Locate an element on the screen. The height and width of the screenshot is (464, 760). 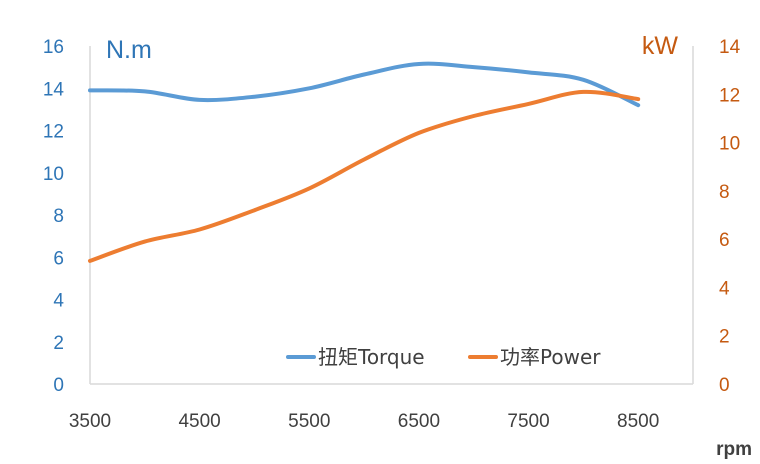
x-tick-label: 3500 is located at coordinates (90, 421).